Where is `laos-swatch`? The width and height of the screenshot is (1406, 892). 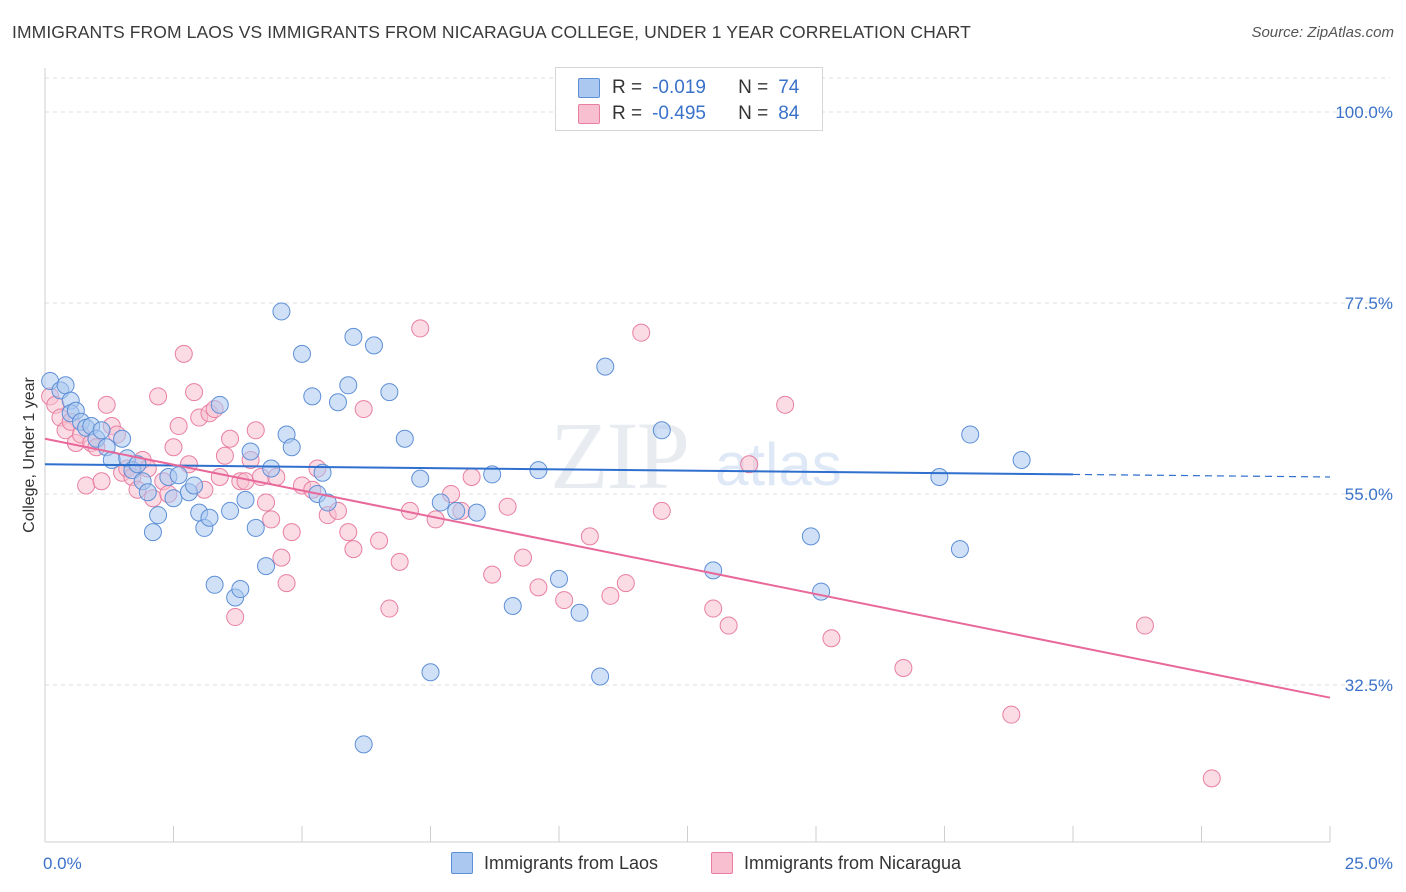
laos-swatch is located at coordinates (589, 88).